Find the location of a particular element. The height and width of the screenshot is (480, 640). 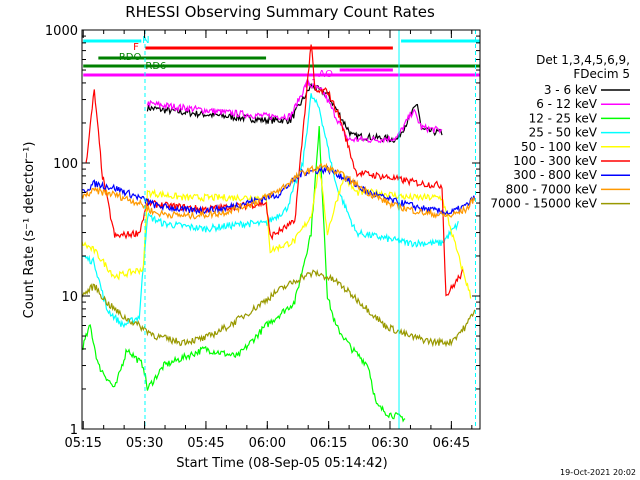

y-axis-label: Count Rate (s⁻¹ detector⁻¹) is located at coordinates (29, 230).